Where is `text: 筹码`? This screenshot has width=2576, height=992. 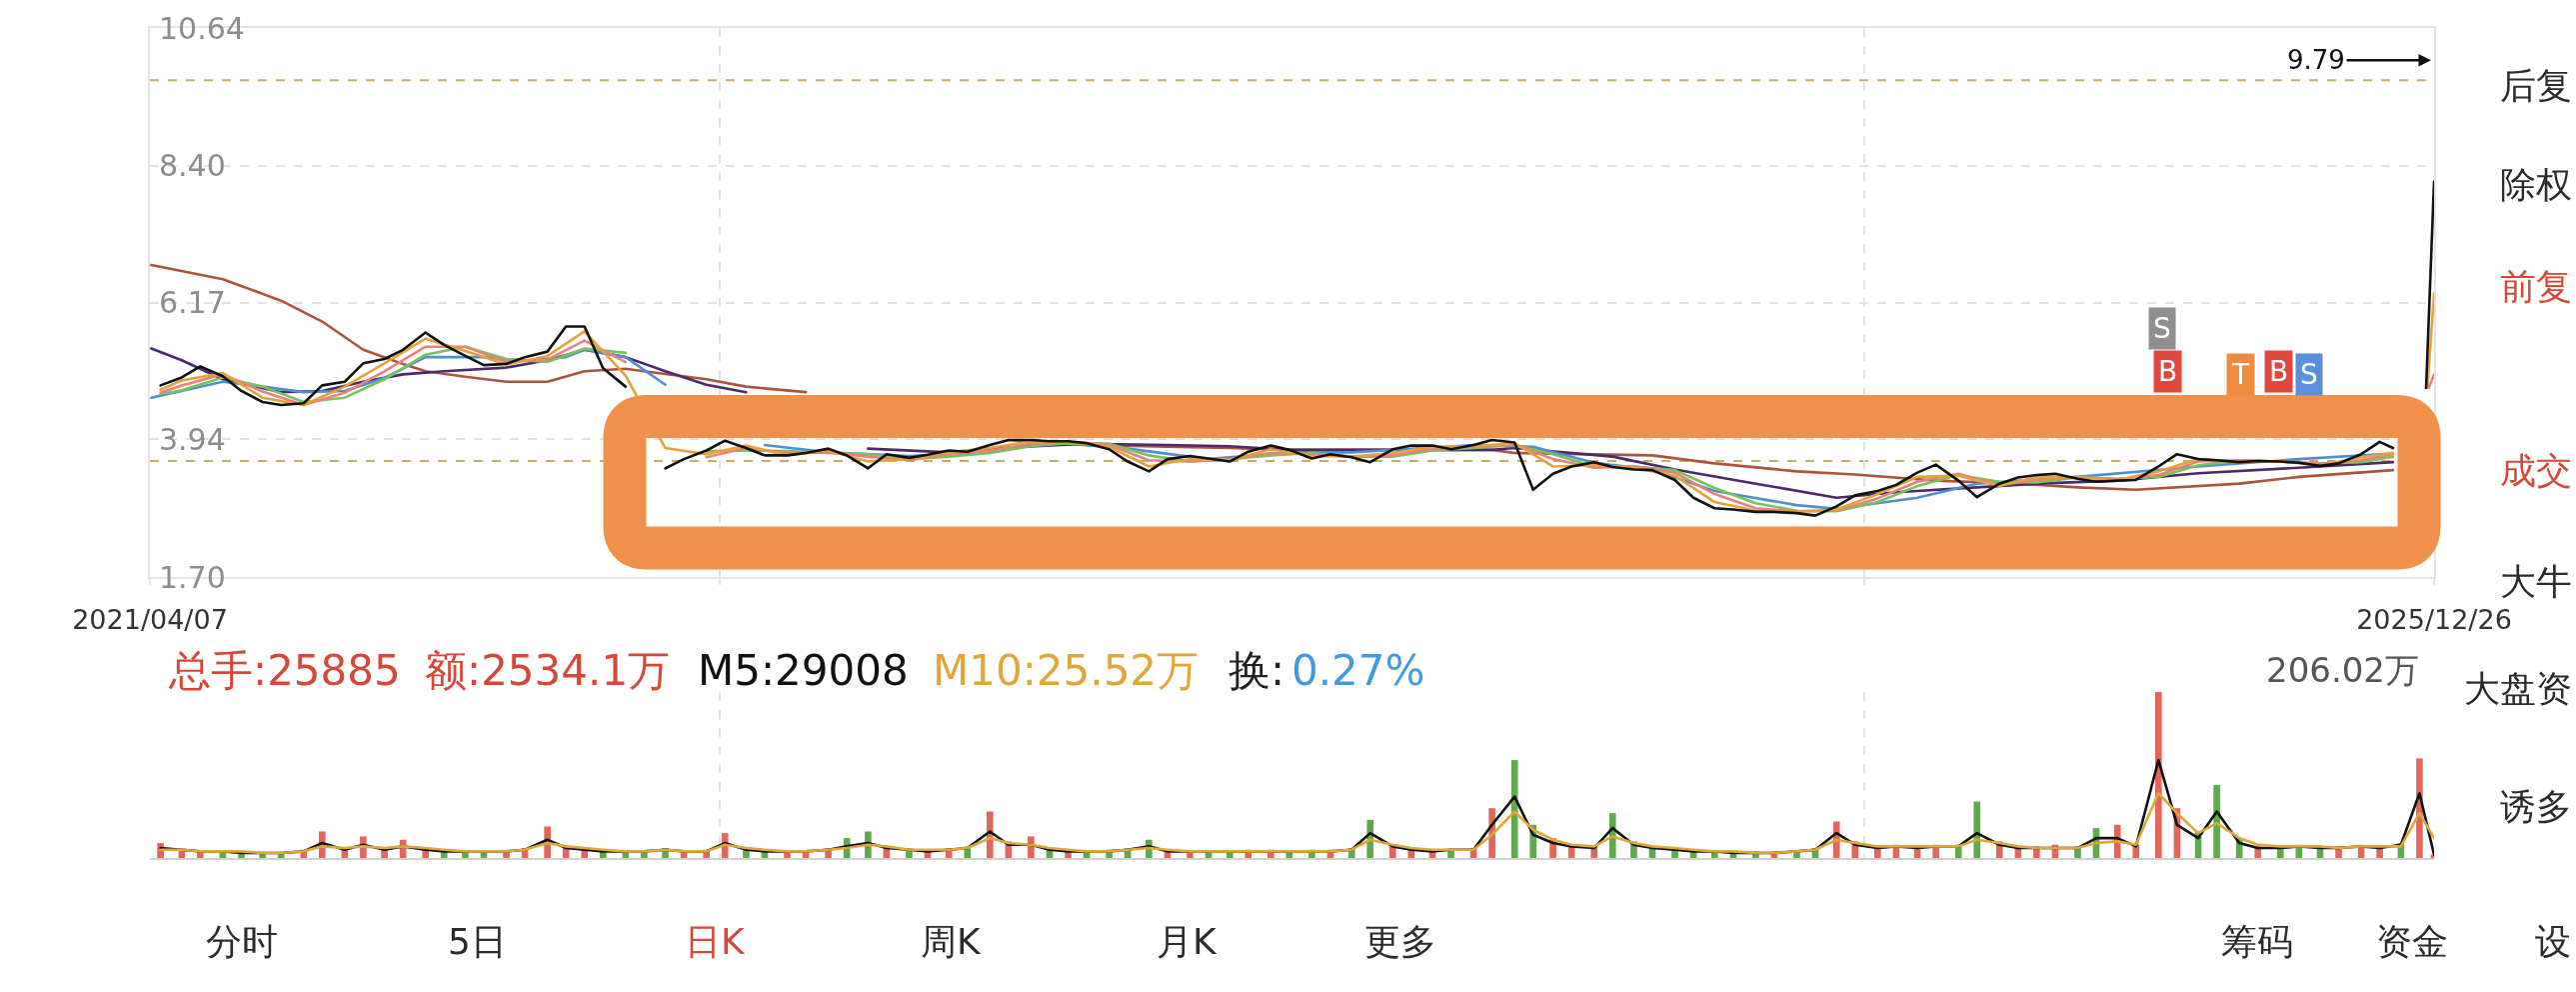
text: 筹码 is located at coordinates (2257, 941).